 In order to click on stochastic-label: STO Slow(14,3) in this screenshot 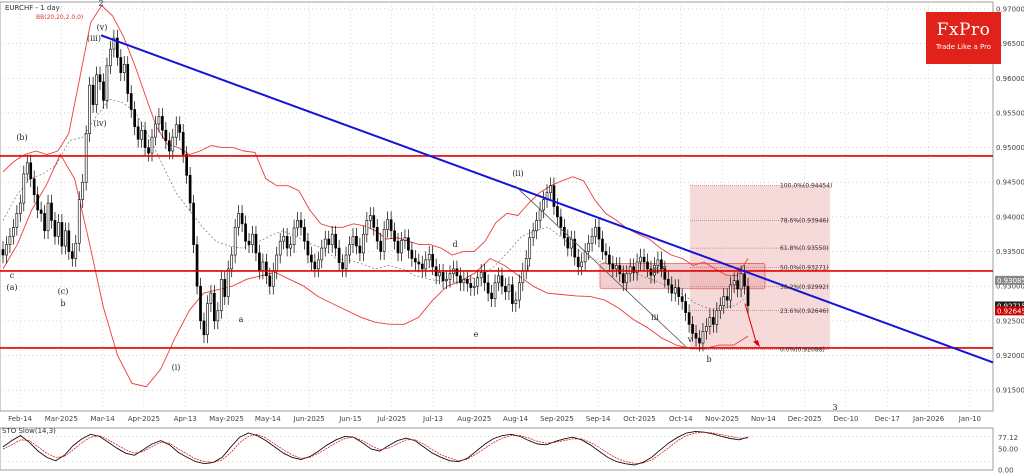, I will do `click(29, 431)`.